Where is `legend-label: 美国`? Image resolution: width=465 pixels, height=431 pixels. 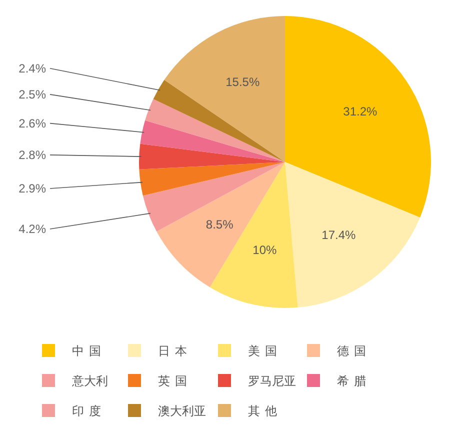 legend-label: 美国 is located at coordinates (265, 351).